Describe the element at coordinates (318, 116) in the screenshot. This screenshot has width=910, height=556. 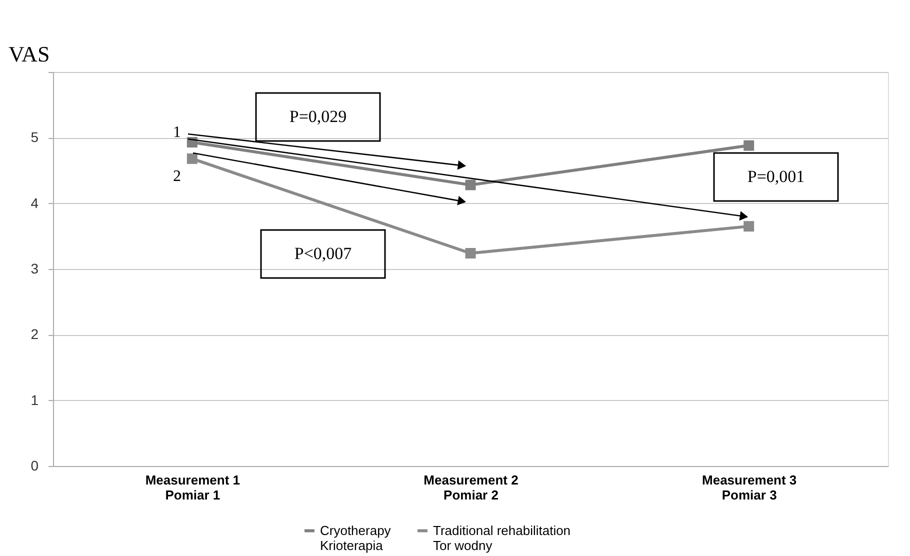
I see `annotation: P=0,029` at that location.